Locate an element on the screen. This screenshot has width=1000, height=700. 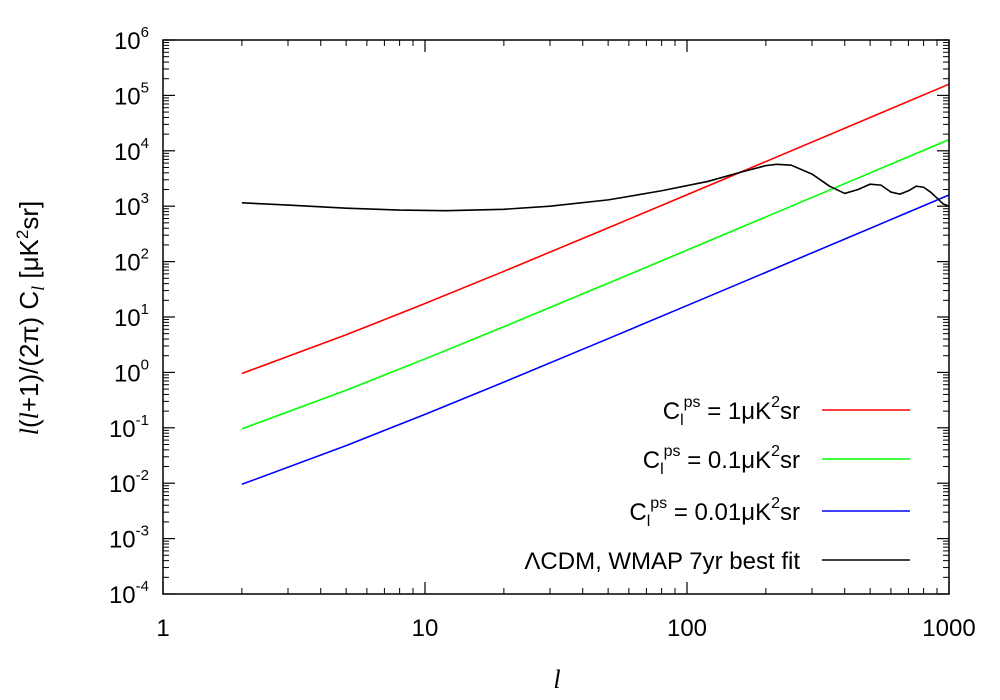
y-tick-label: 10⁶ is located at coordinates (131, 39).